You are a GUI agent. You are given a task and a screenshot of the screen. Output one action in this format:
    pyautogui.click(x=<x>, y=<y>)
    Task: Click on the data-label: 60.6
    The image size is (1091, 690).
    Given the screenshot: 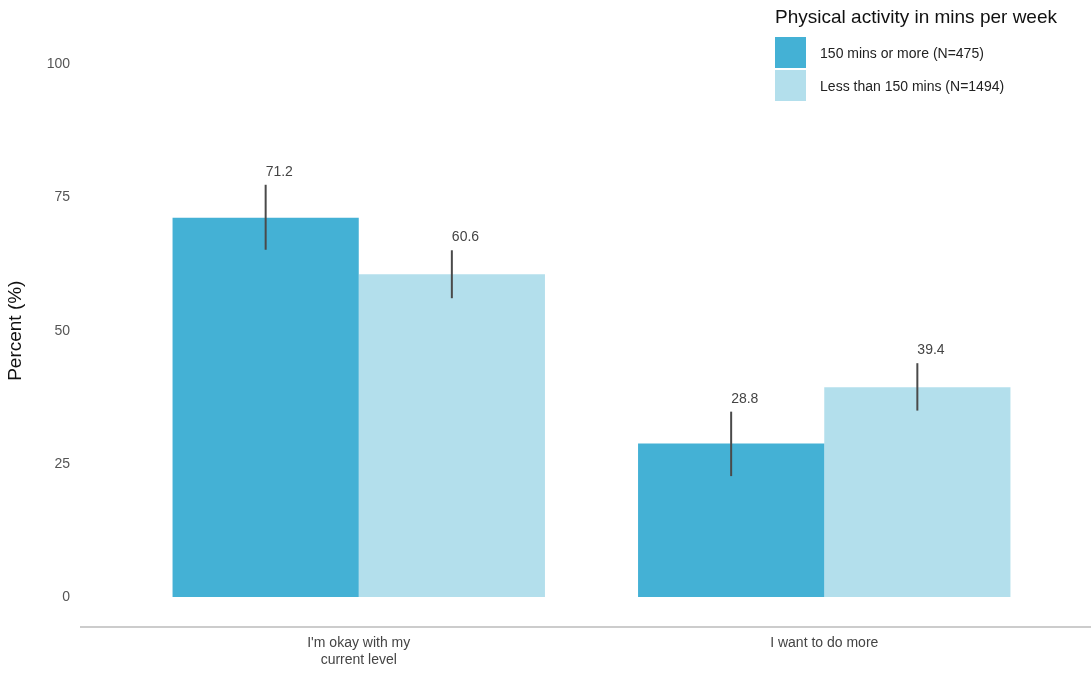 What is the action you would take?
    pyautogui.click(x=465, y=236)
    